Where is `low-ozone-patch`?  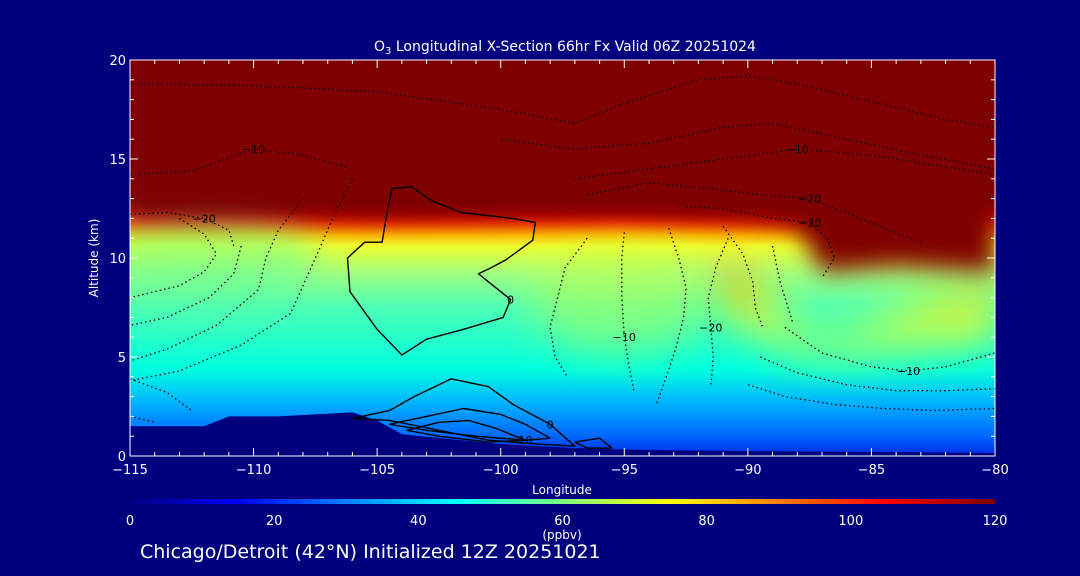 low-ozone-patch is located at coordinates (225, 260).